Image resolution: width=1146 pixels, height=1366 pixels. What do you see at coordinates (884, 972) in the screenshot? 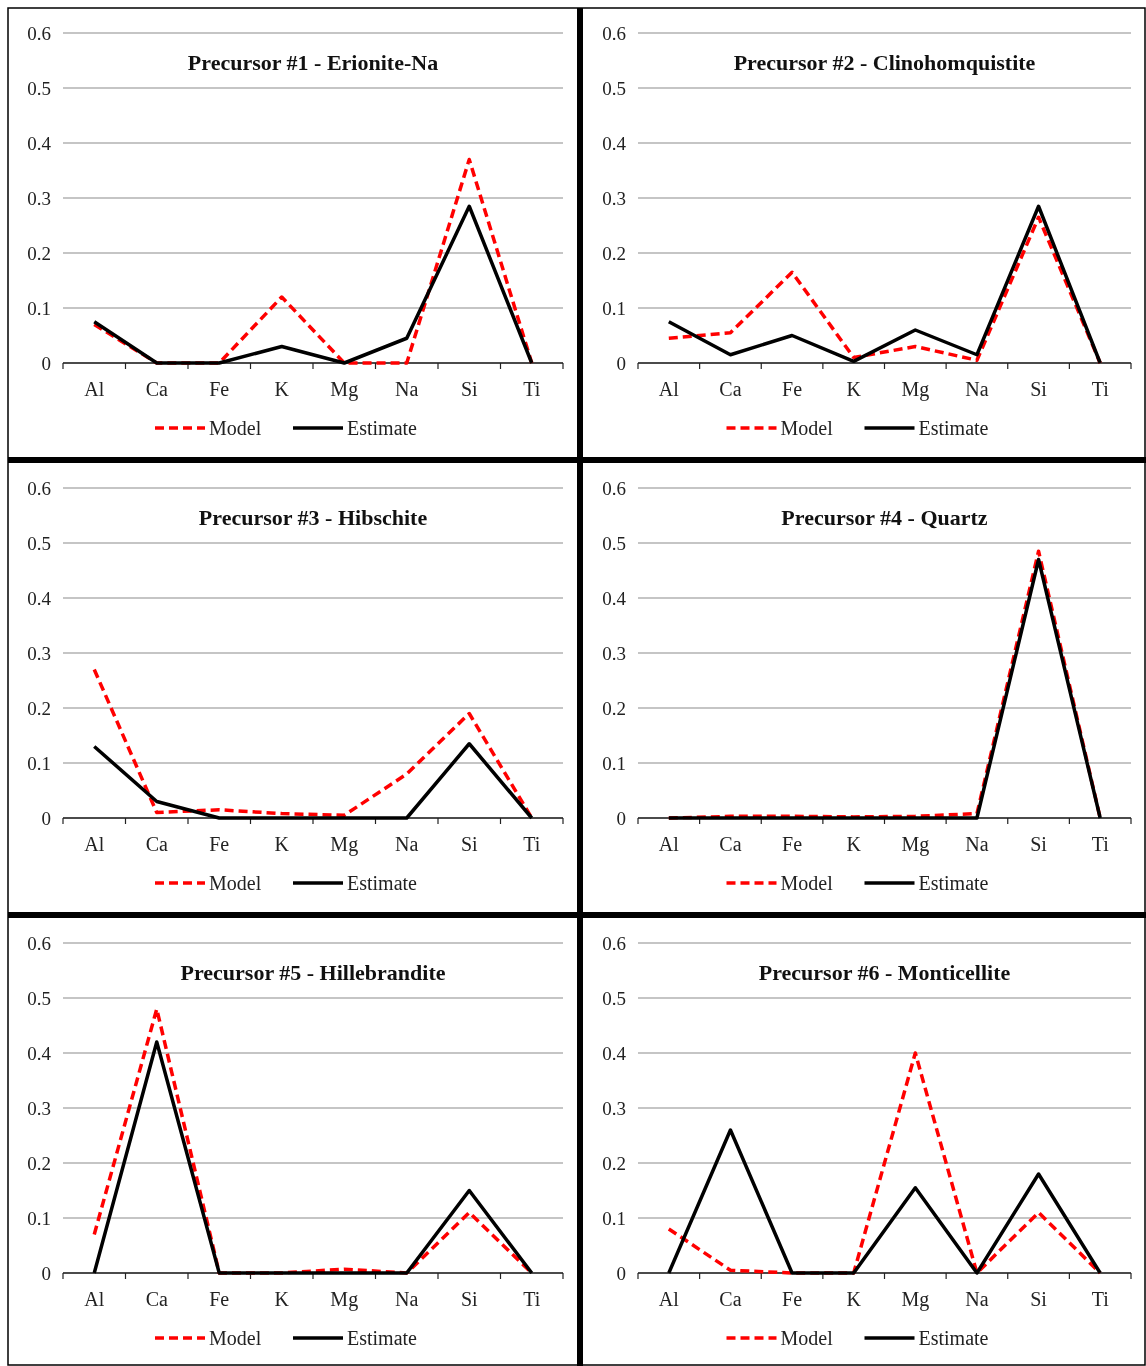
I see `text: Precursor #6 - Monticellite` at bounding box center [884, 972].